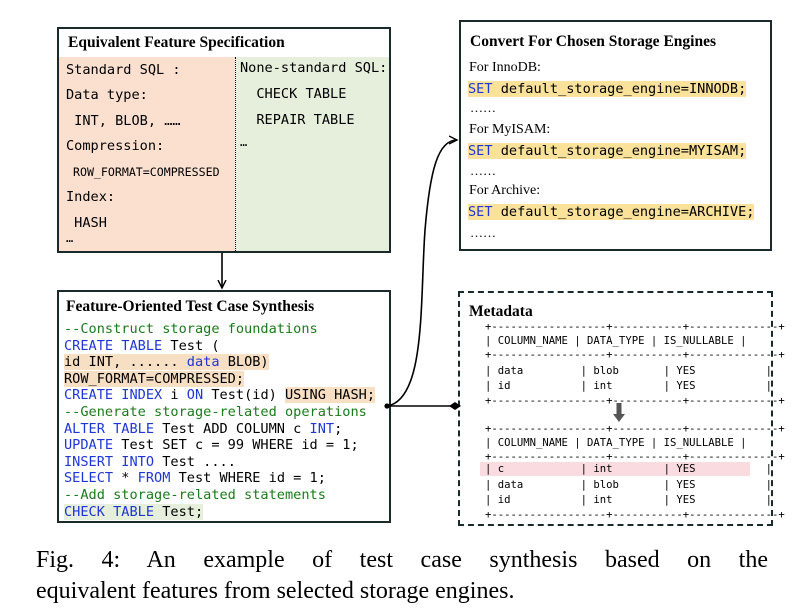 The height and width of the screenshot is (616, 802). I want to click on code-comment: --Generate storage-related operations, so click(215, 412).